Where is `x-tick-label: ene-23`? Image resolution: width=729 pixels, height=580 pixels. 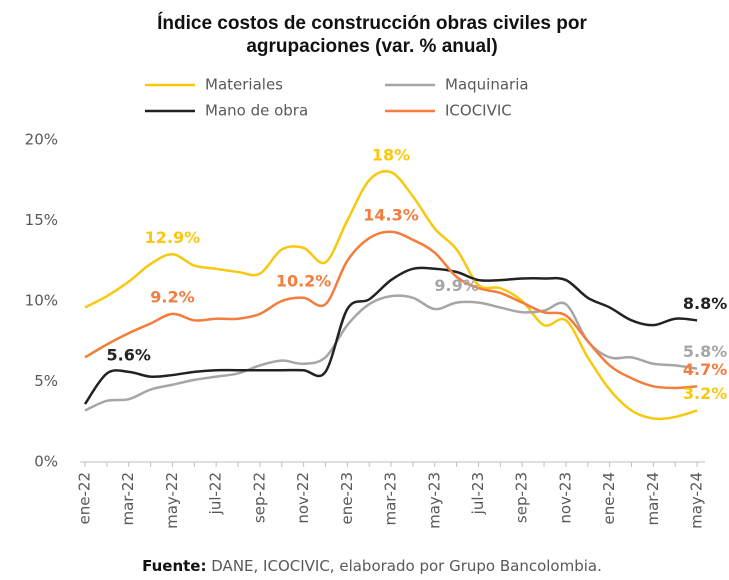 x-tick-label: ene-23 is located at coordinates (347, 498).